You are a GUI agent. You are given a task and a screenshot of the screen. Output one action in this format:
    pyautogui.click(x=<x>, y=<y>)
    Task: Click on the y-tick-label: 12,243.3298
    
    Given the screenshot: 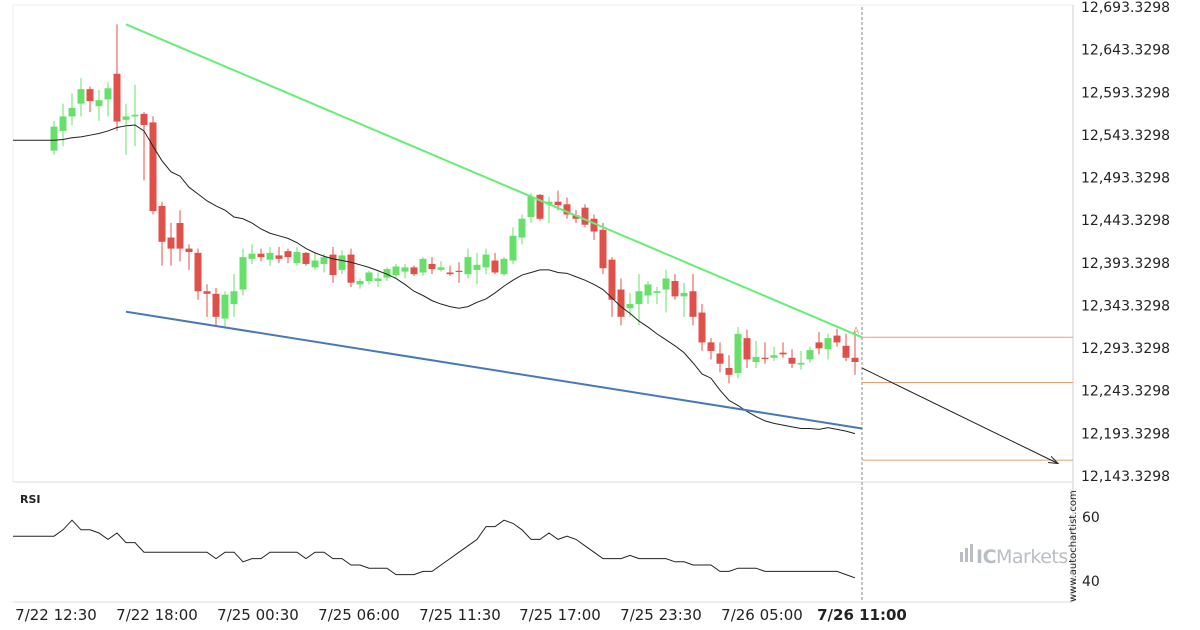 What is the action you would take?
    pyautogui.click(x=1125, y=392)
    